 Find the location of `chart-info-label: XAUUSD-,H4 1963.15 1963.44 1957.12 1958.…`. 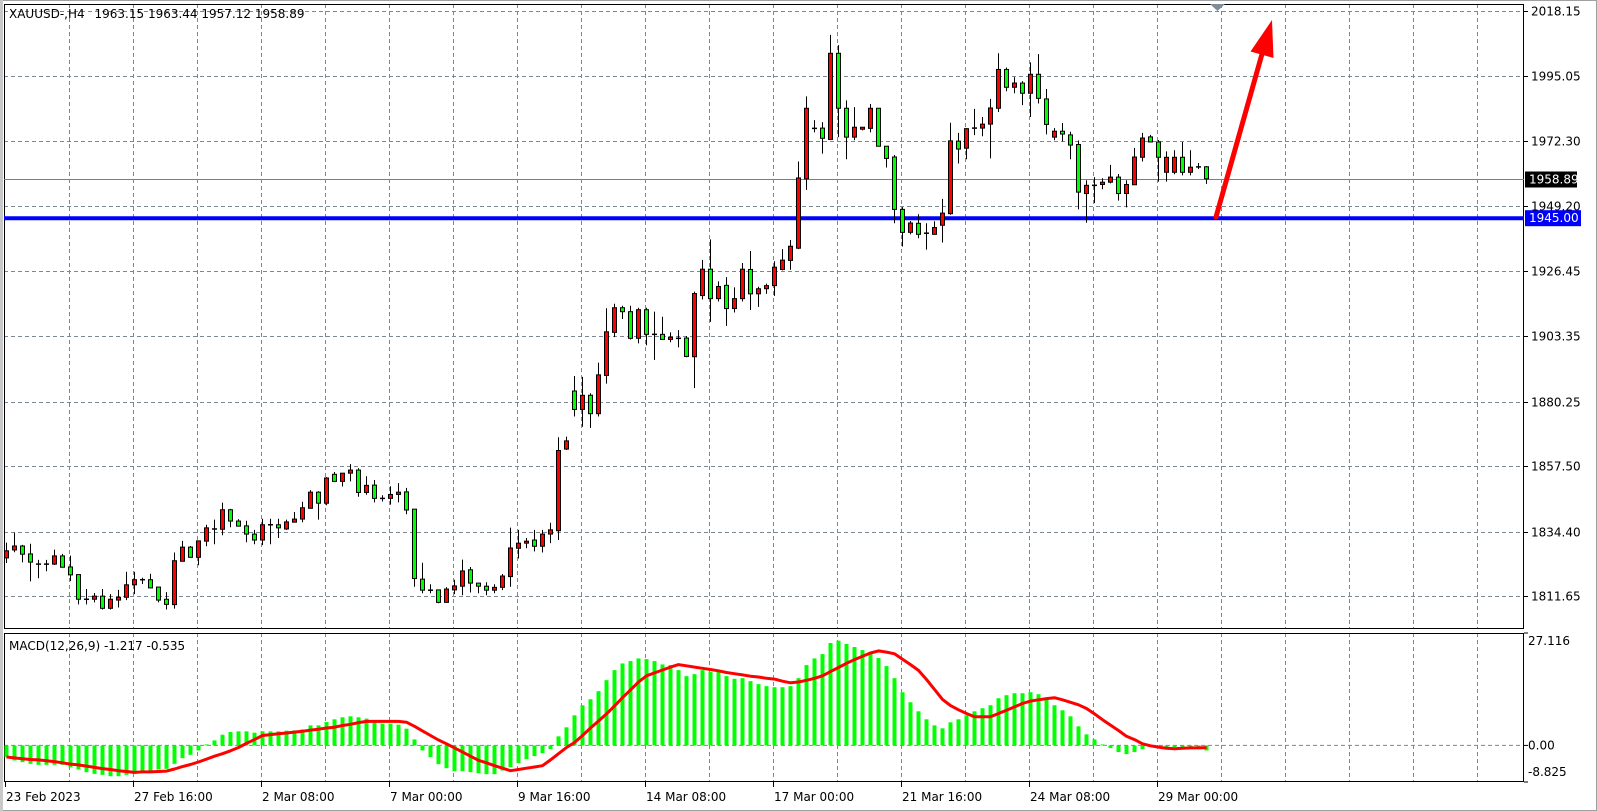

chart-info-label: XAUUSD-,H4 1963.15 1963.44 1957.12 1958.… is located at coordinates (156, 14).